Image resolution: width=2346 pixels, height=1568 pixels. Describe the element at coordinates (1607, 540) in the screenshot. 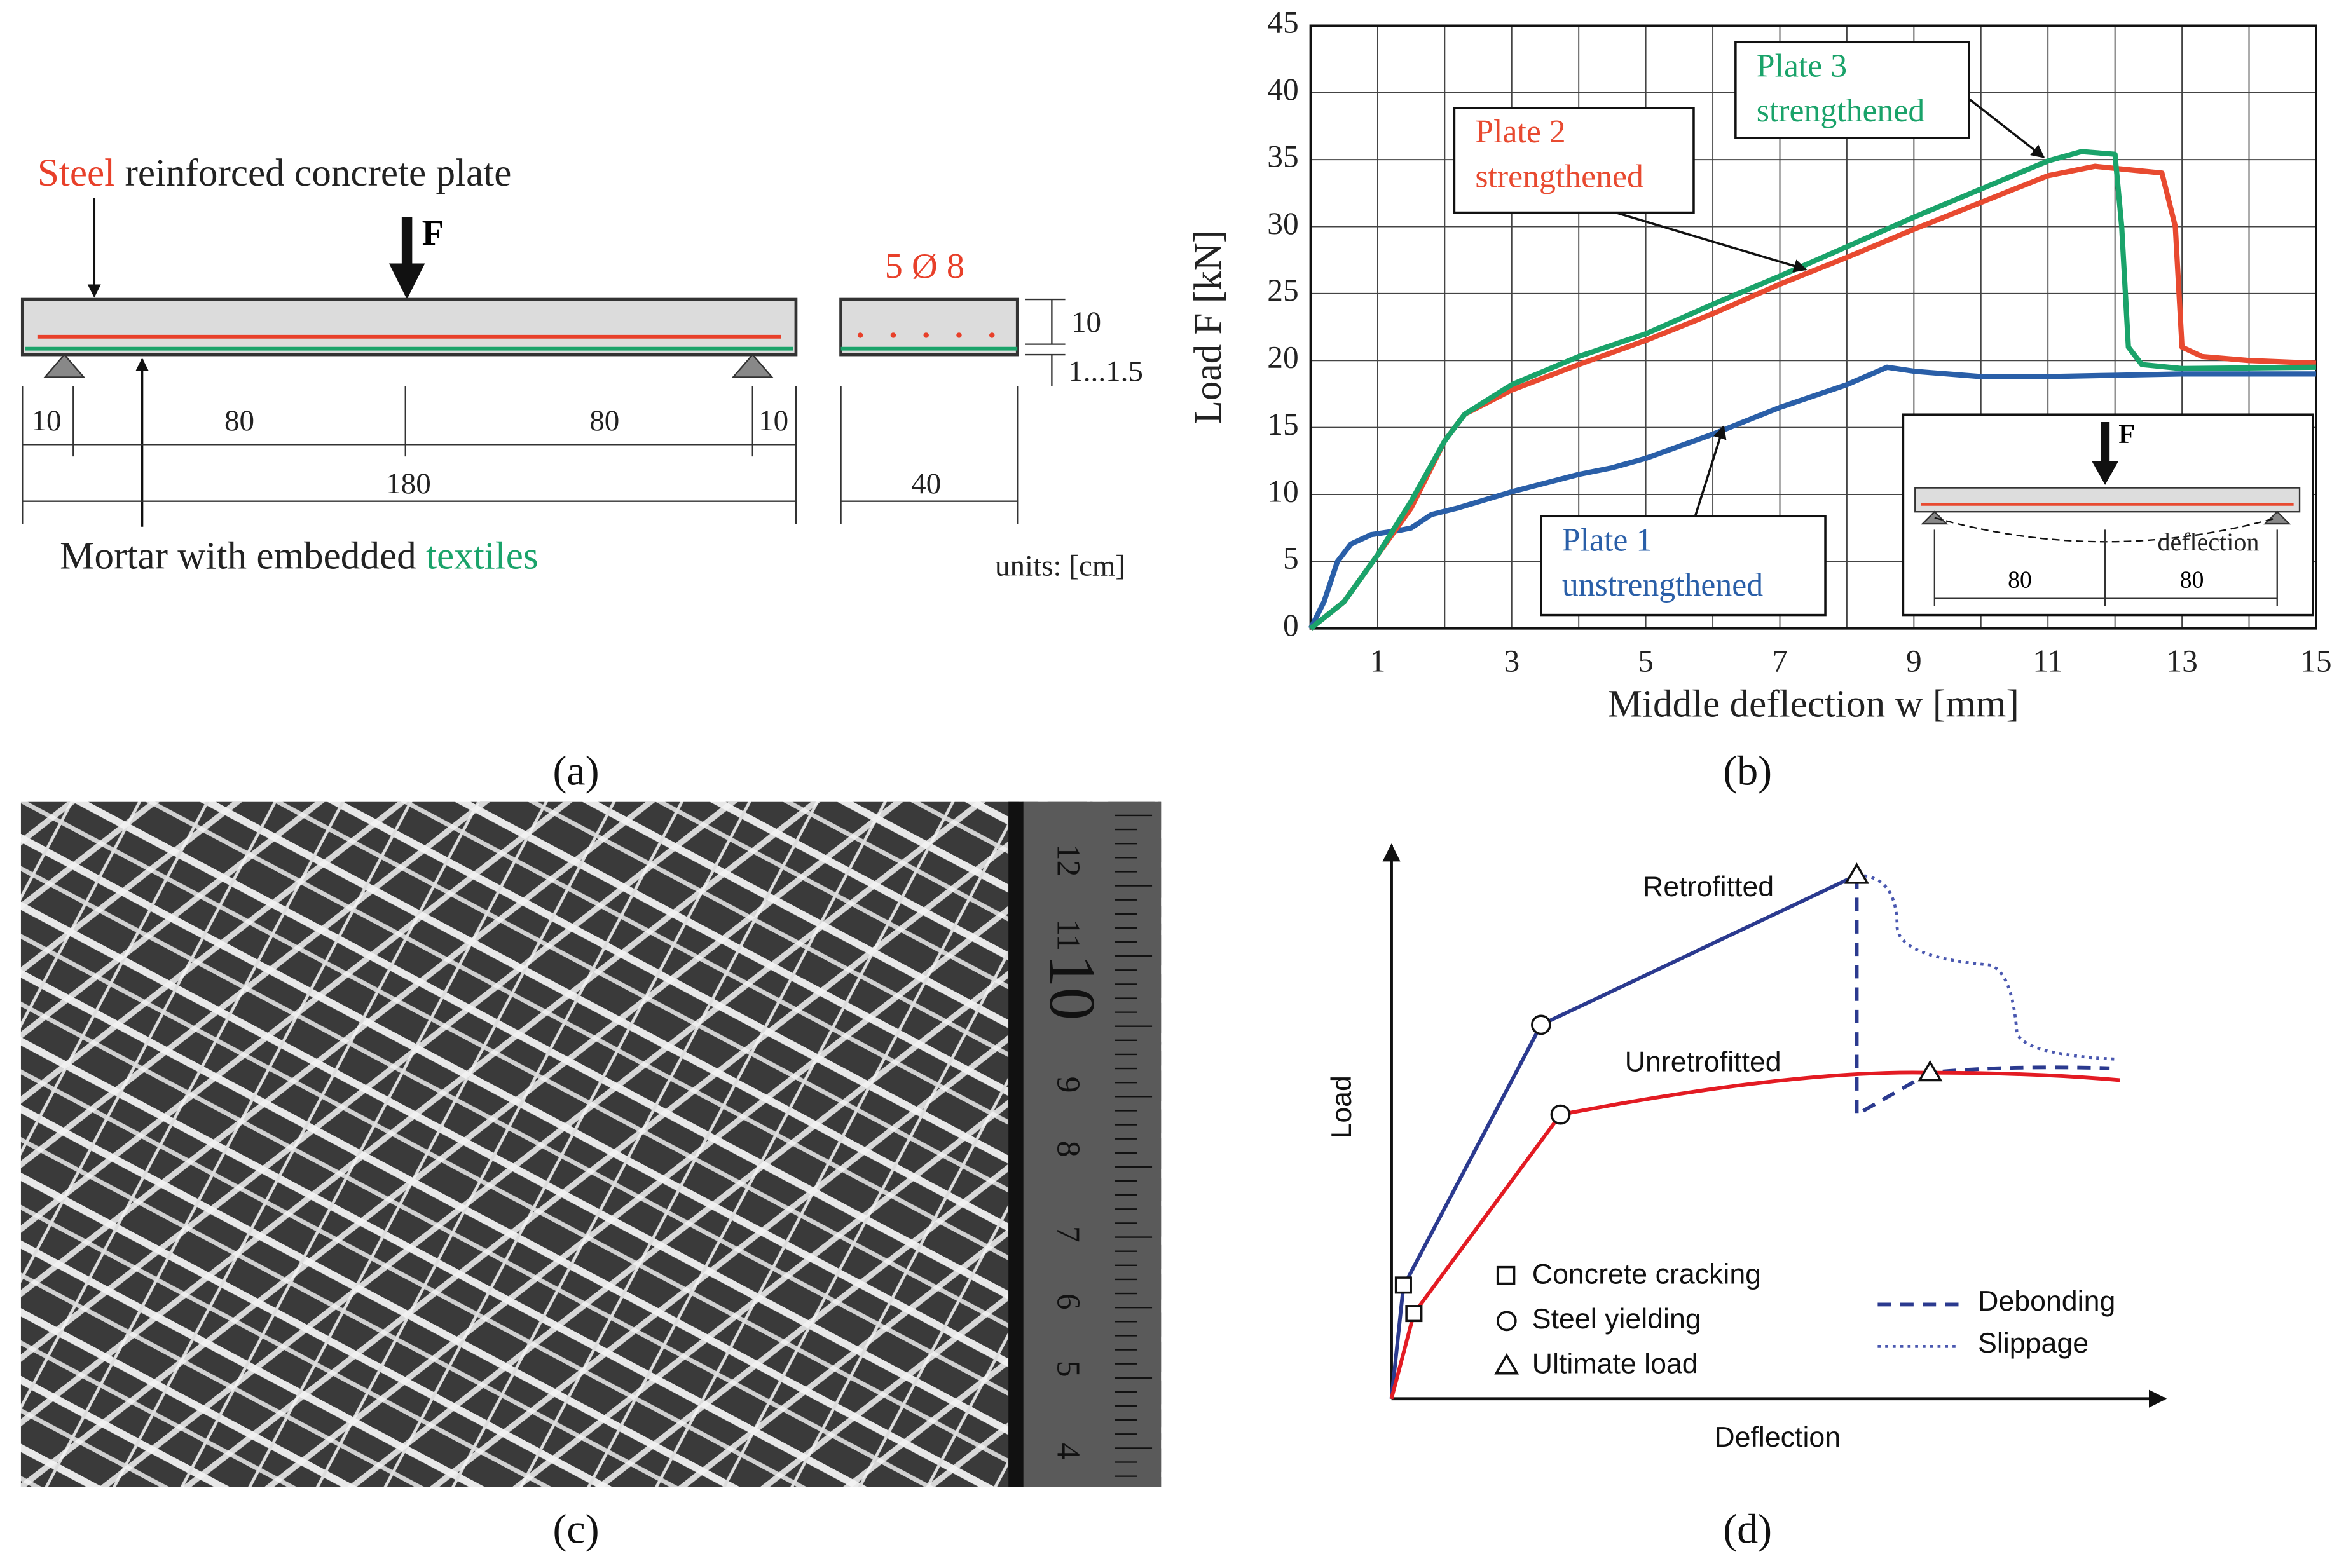

I see `series-label: Plate 1` at that location.